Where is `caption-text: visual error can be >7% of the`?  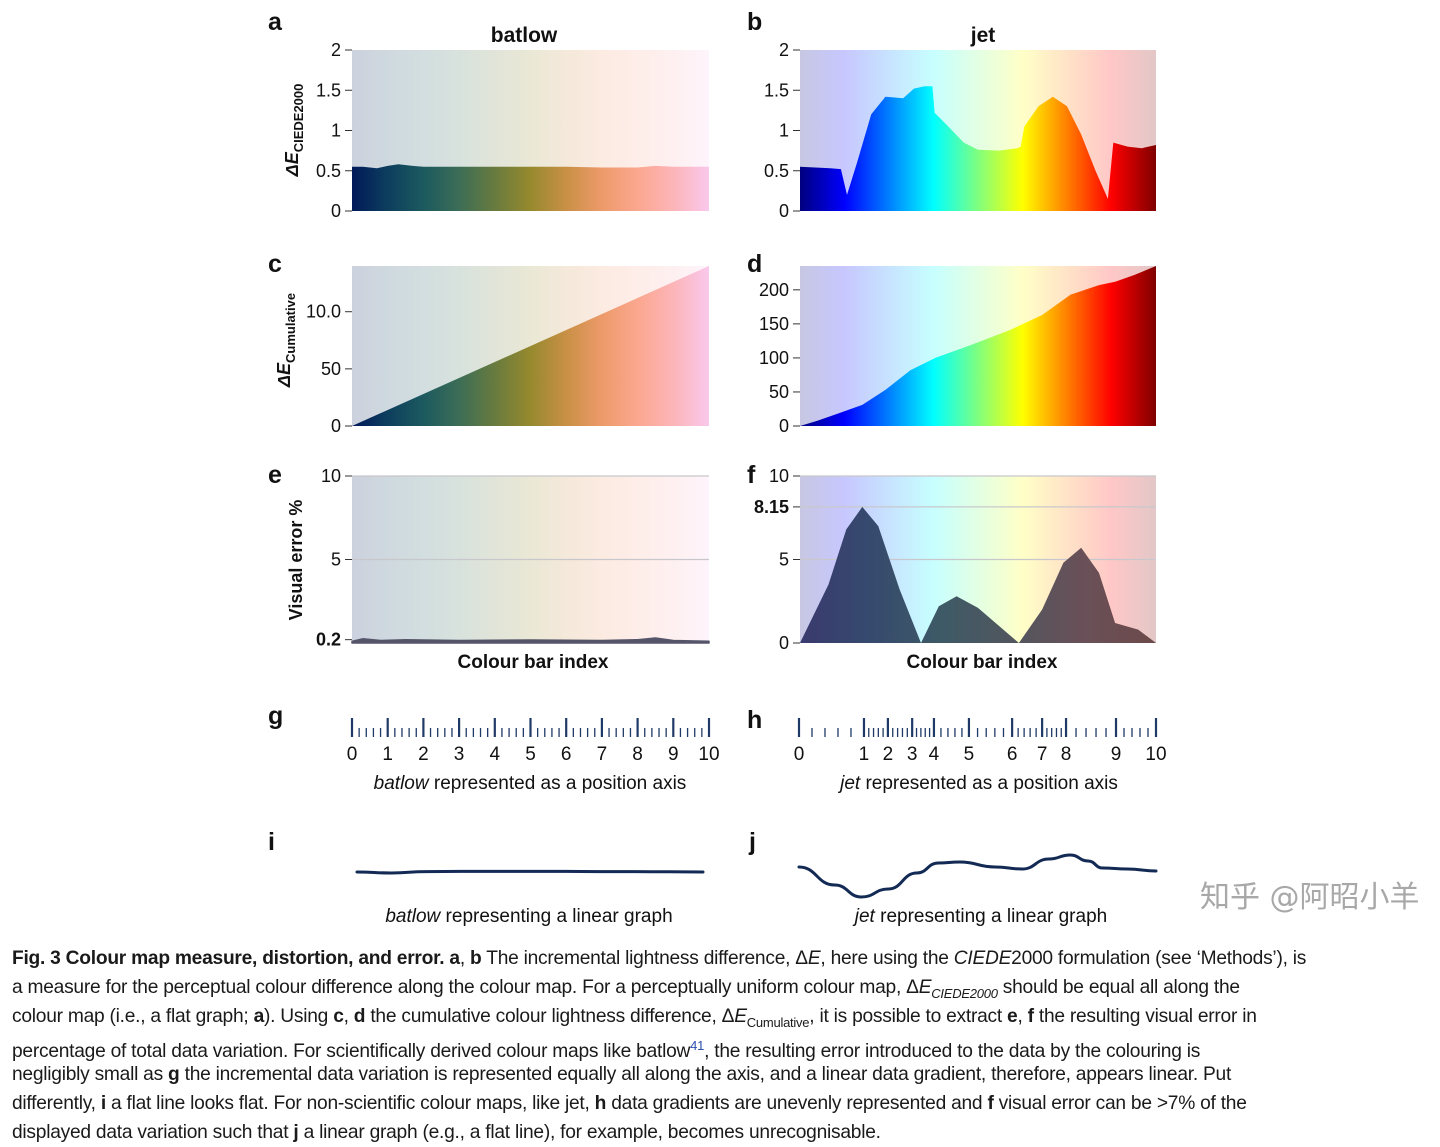
caption-text: visual error can be >7% of the is located at coordinates (1120, 1103).